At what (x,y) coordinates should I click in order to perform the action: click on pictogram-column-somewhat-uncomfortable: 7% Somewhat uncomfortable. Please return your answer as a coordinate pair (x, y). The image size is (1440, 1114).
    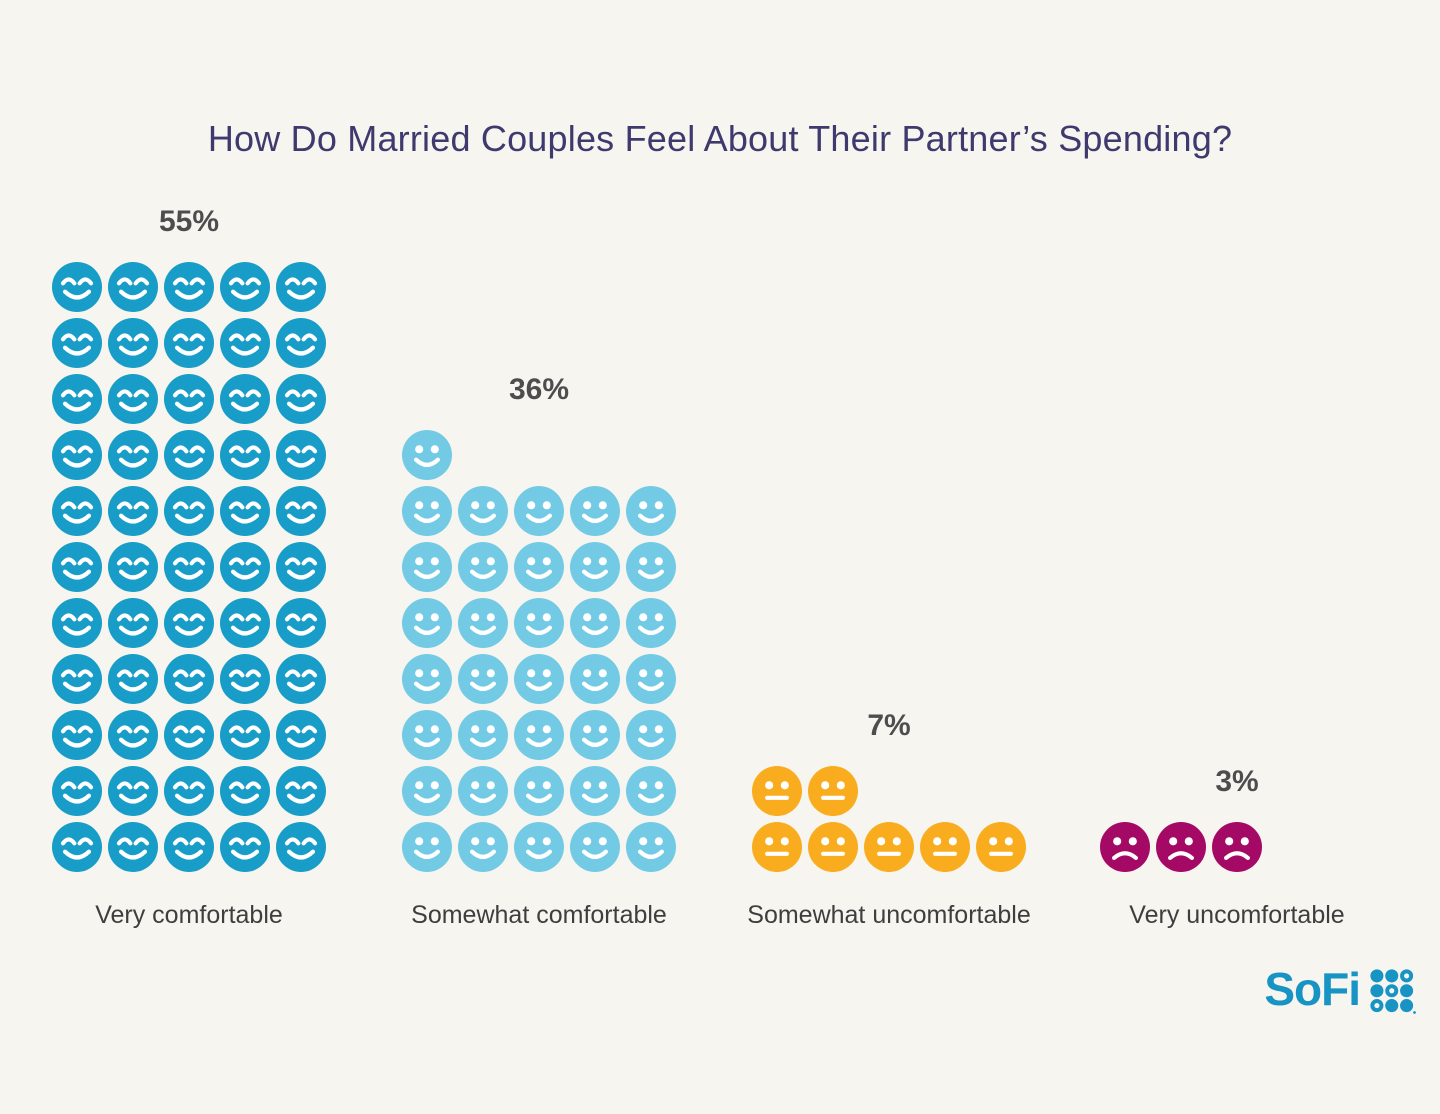
    Looking at the image, I should click on (888, 819).